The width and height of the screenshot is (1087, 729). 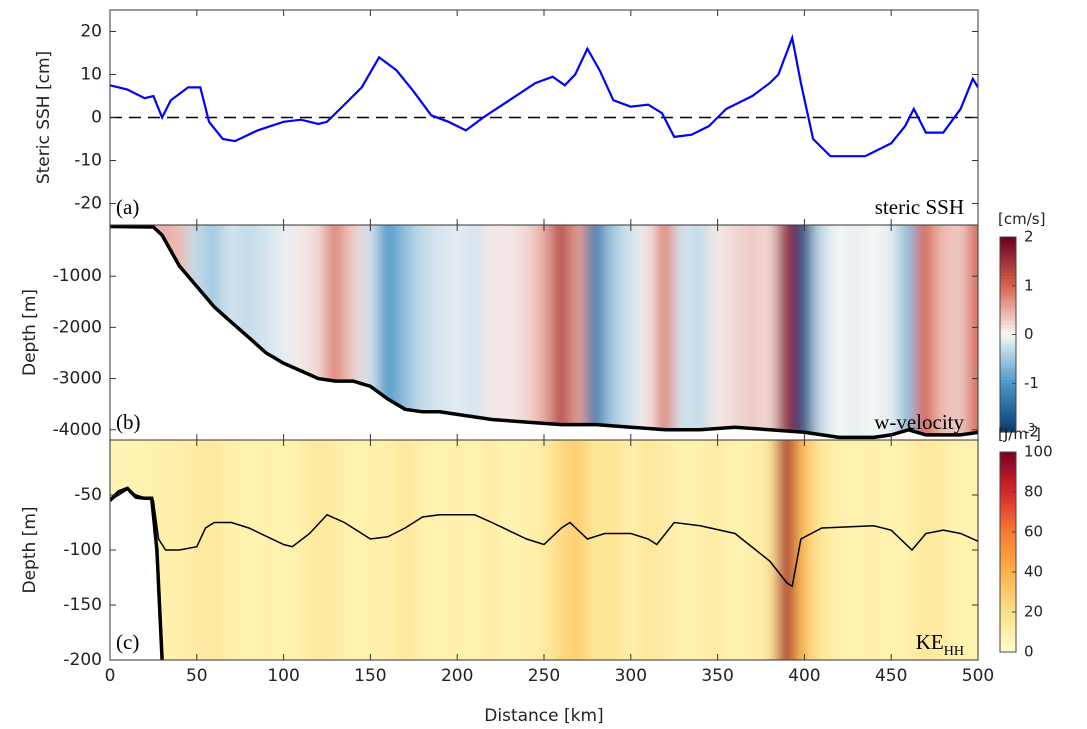 I want to click on bathymetry-line, so click(x=137, y=573).